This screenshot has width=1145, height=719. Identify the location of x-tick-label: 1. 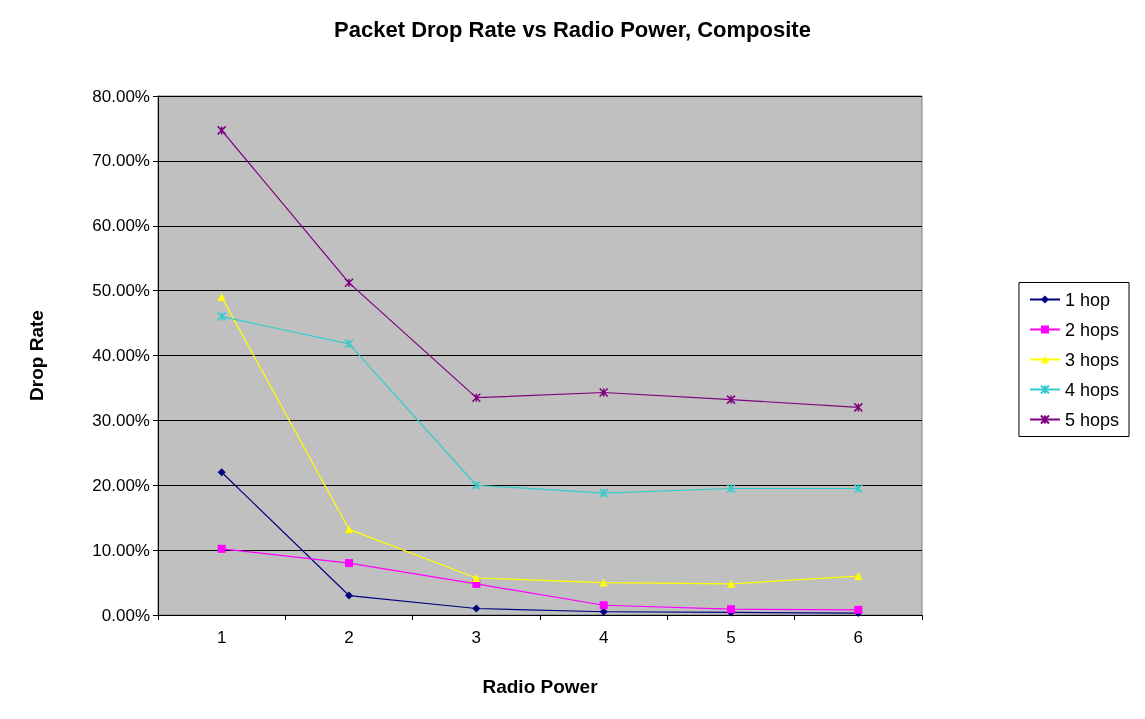
(221, 637).